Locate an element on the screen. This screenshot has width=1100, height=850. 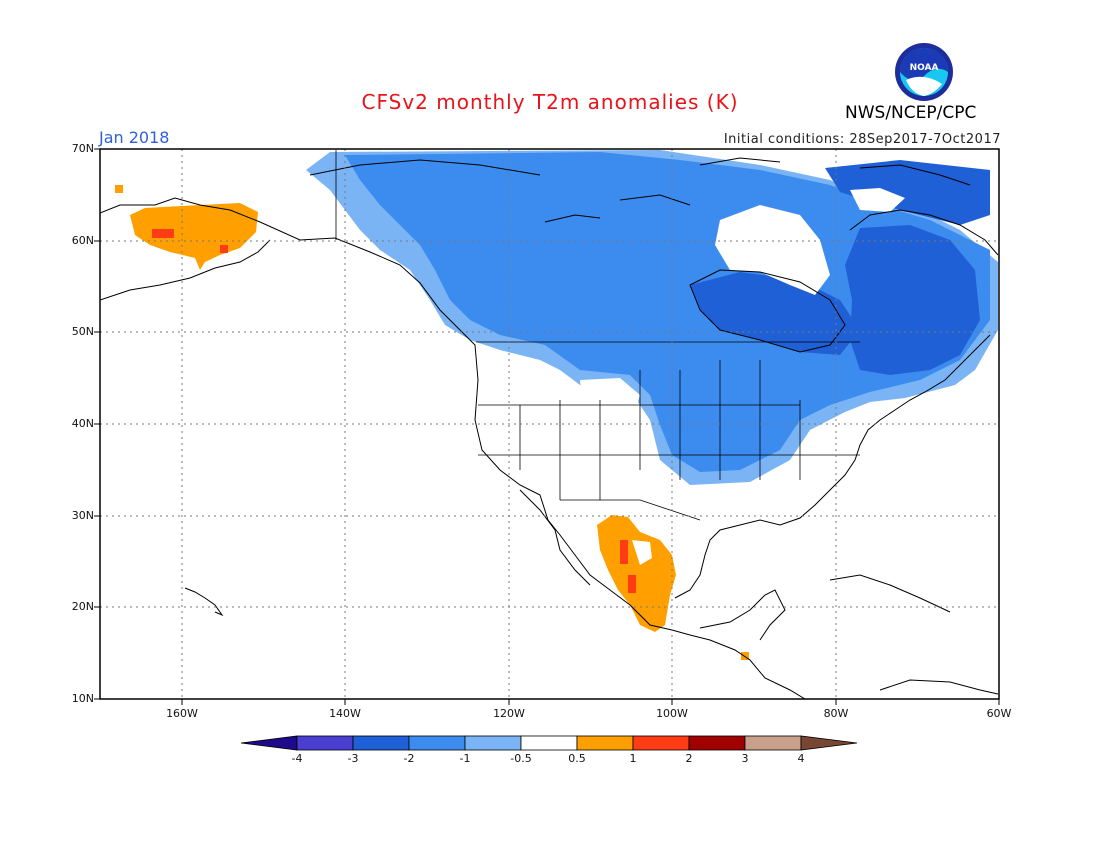
colorbar-label-m4: -4 is located at coordinates (297, 758).